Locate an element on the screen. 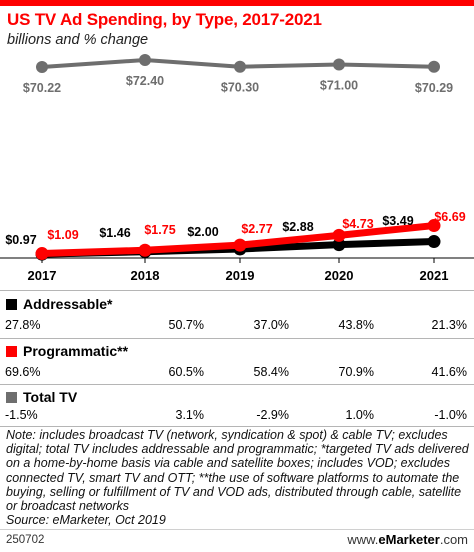 The width and height of the screenshot is (474, 552). addressable-value-label: $0.97 is located at coordinates (20, 240).